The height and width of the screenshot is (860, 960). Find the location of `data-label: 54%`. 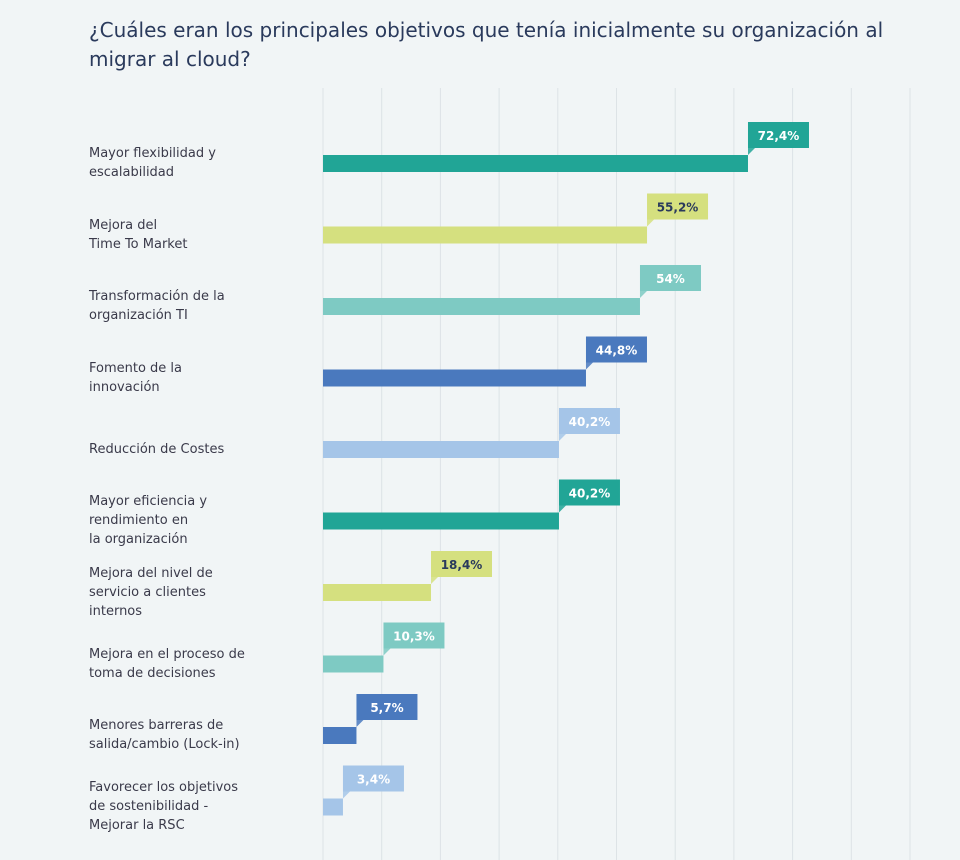

data-label: 54% is located at coordinates (670, 279).